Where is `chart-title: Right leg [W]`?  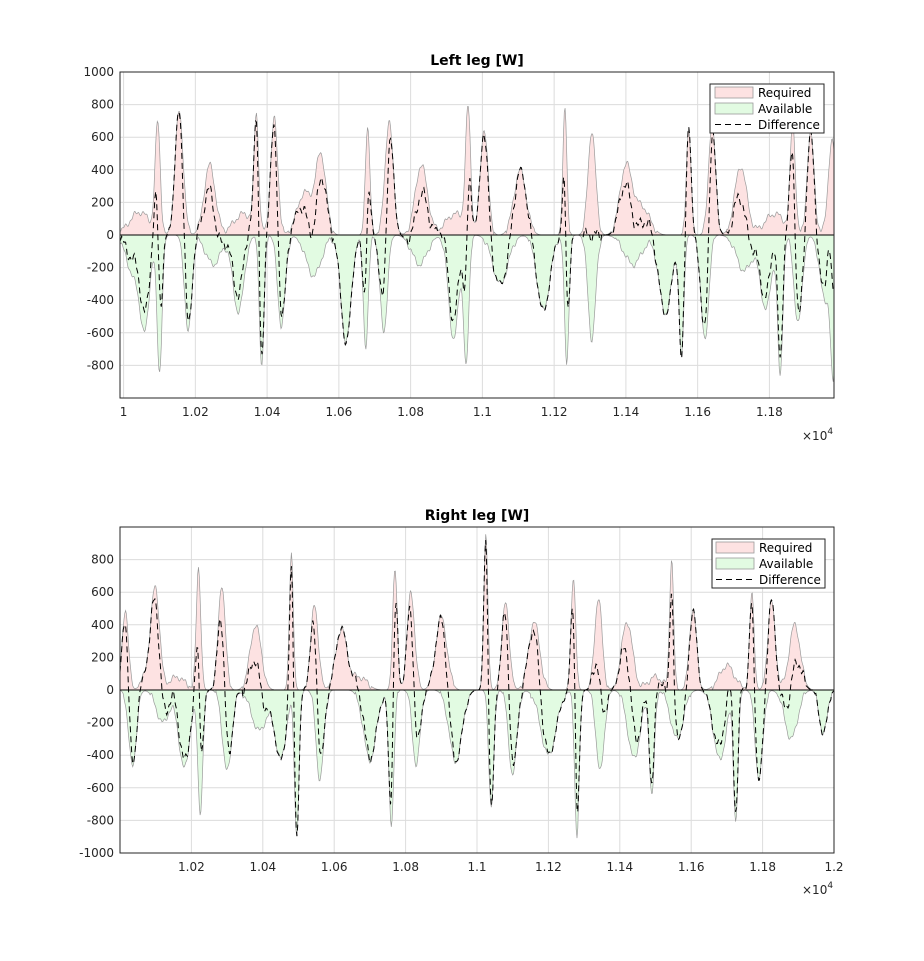 chart-title: Right leg [W] is located at coordinates (477, 516).